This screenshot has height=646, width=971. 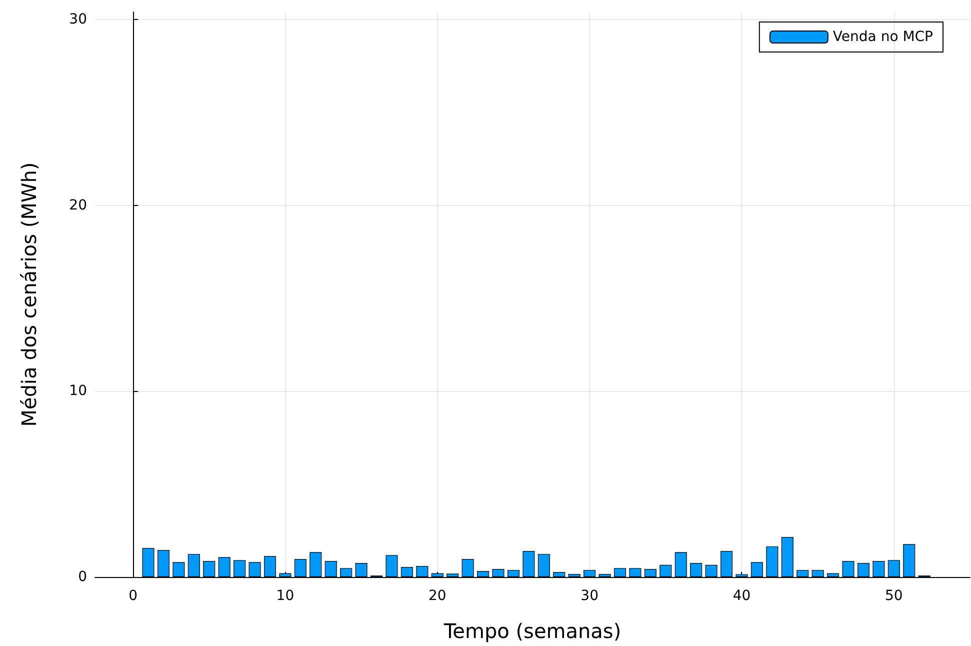 What do you see at coordinates (29, 294) in the screenshot?
I see `y-axis-title: Média dos cenários (MWh)` at bounding box center [29, 294].